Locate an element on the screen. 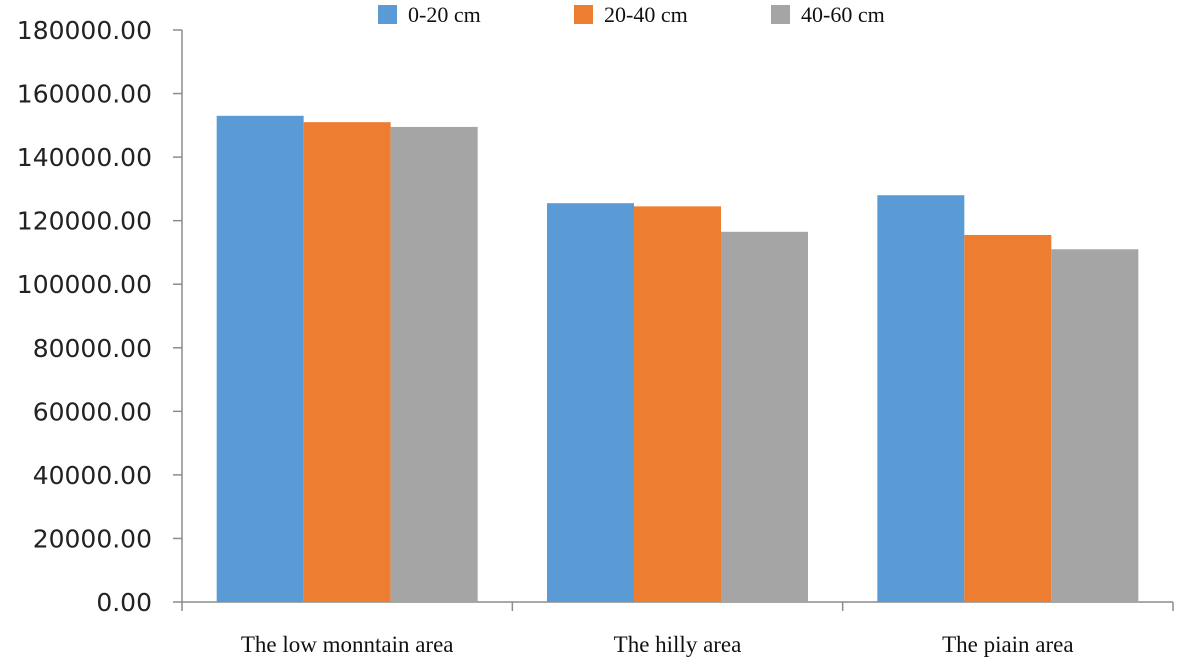 The width and height of the screenshot is (1179, 665). legend: 0-20 cm 20-40 cm 40-60 cm is located at coordinates (631, 14).